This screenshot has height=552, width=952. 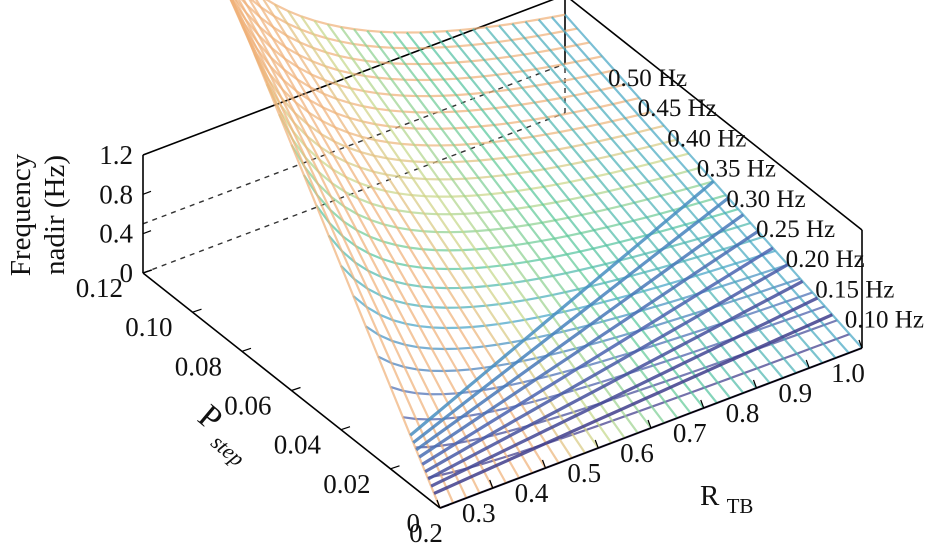 I want to click on y-tick-label: 0.06, so click(x=247, y=406).